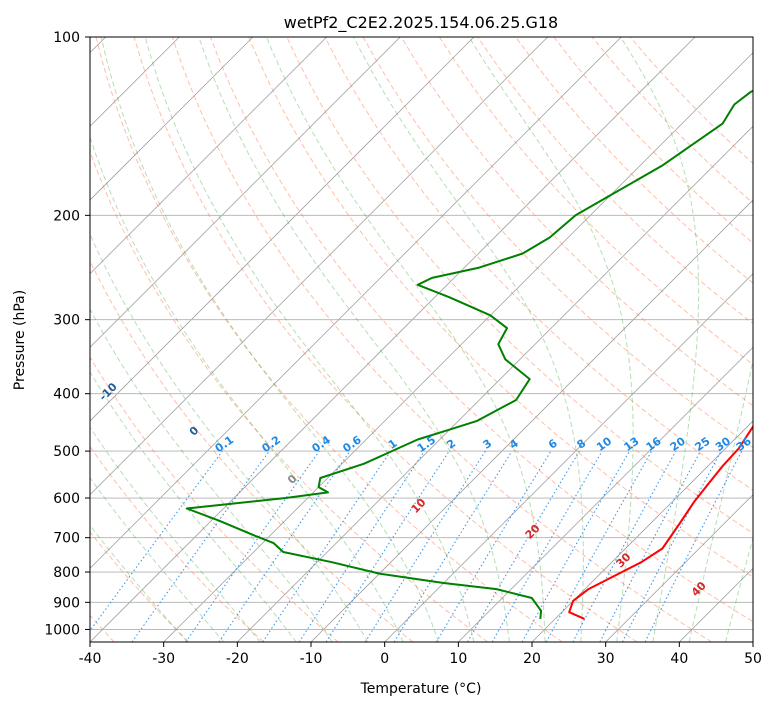 The image size is (775, 712). I want to click on mixing-ratio-label: 2, so click(451, 444).